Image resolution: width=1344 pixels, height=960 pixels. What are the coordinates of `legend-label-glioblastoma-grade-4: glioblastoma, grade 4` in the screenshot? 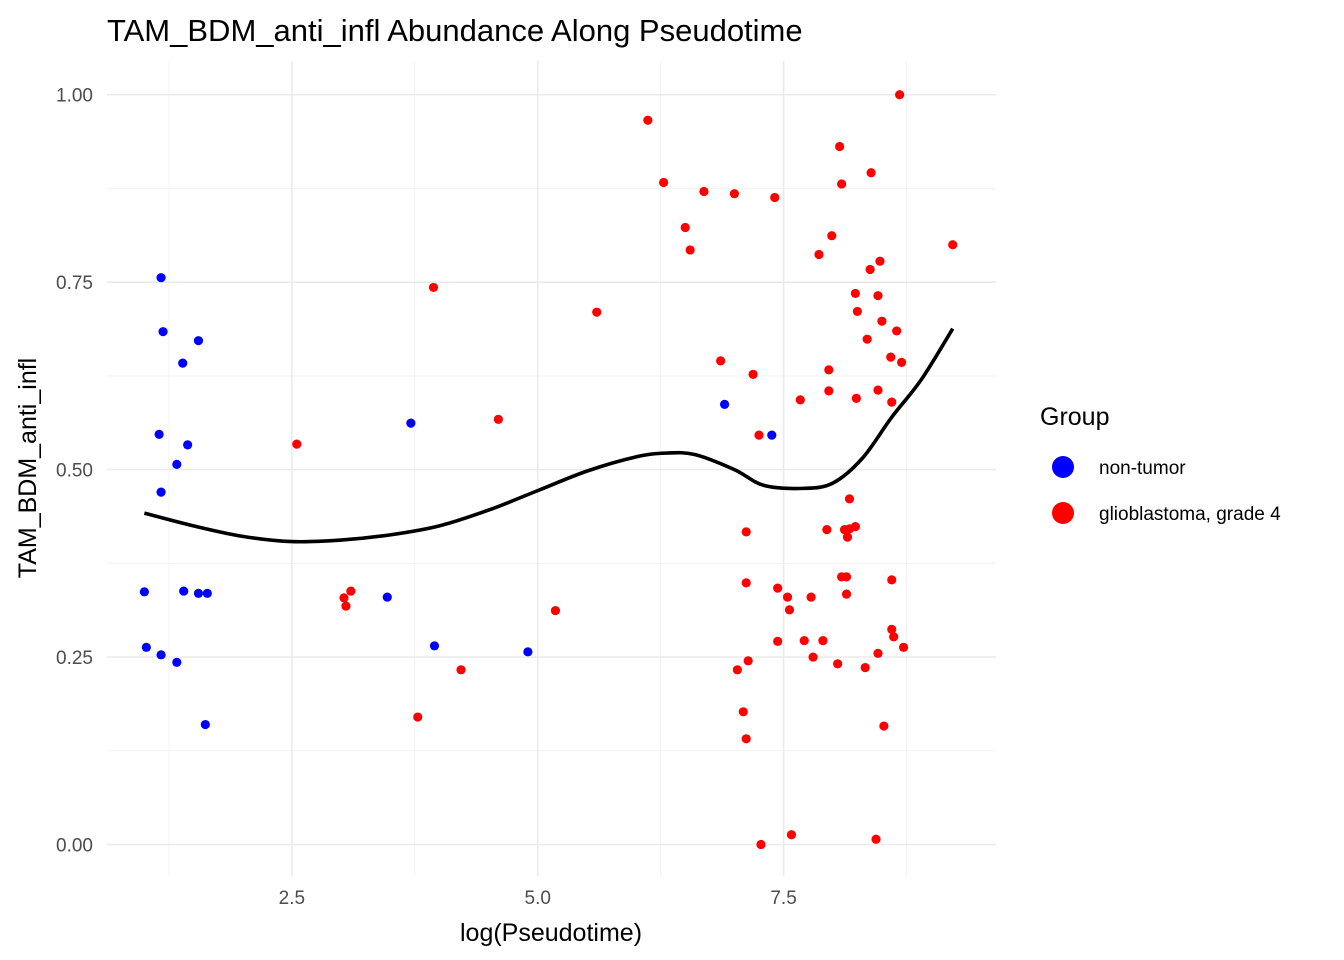 It's located at (1190, 514).